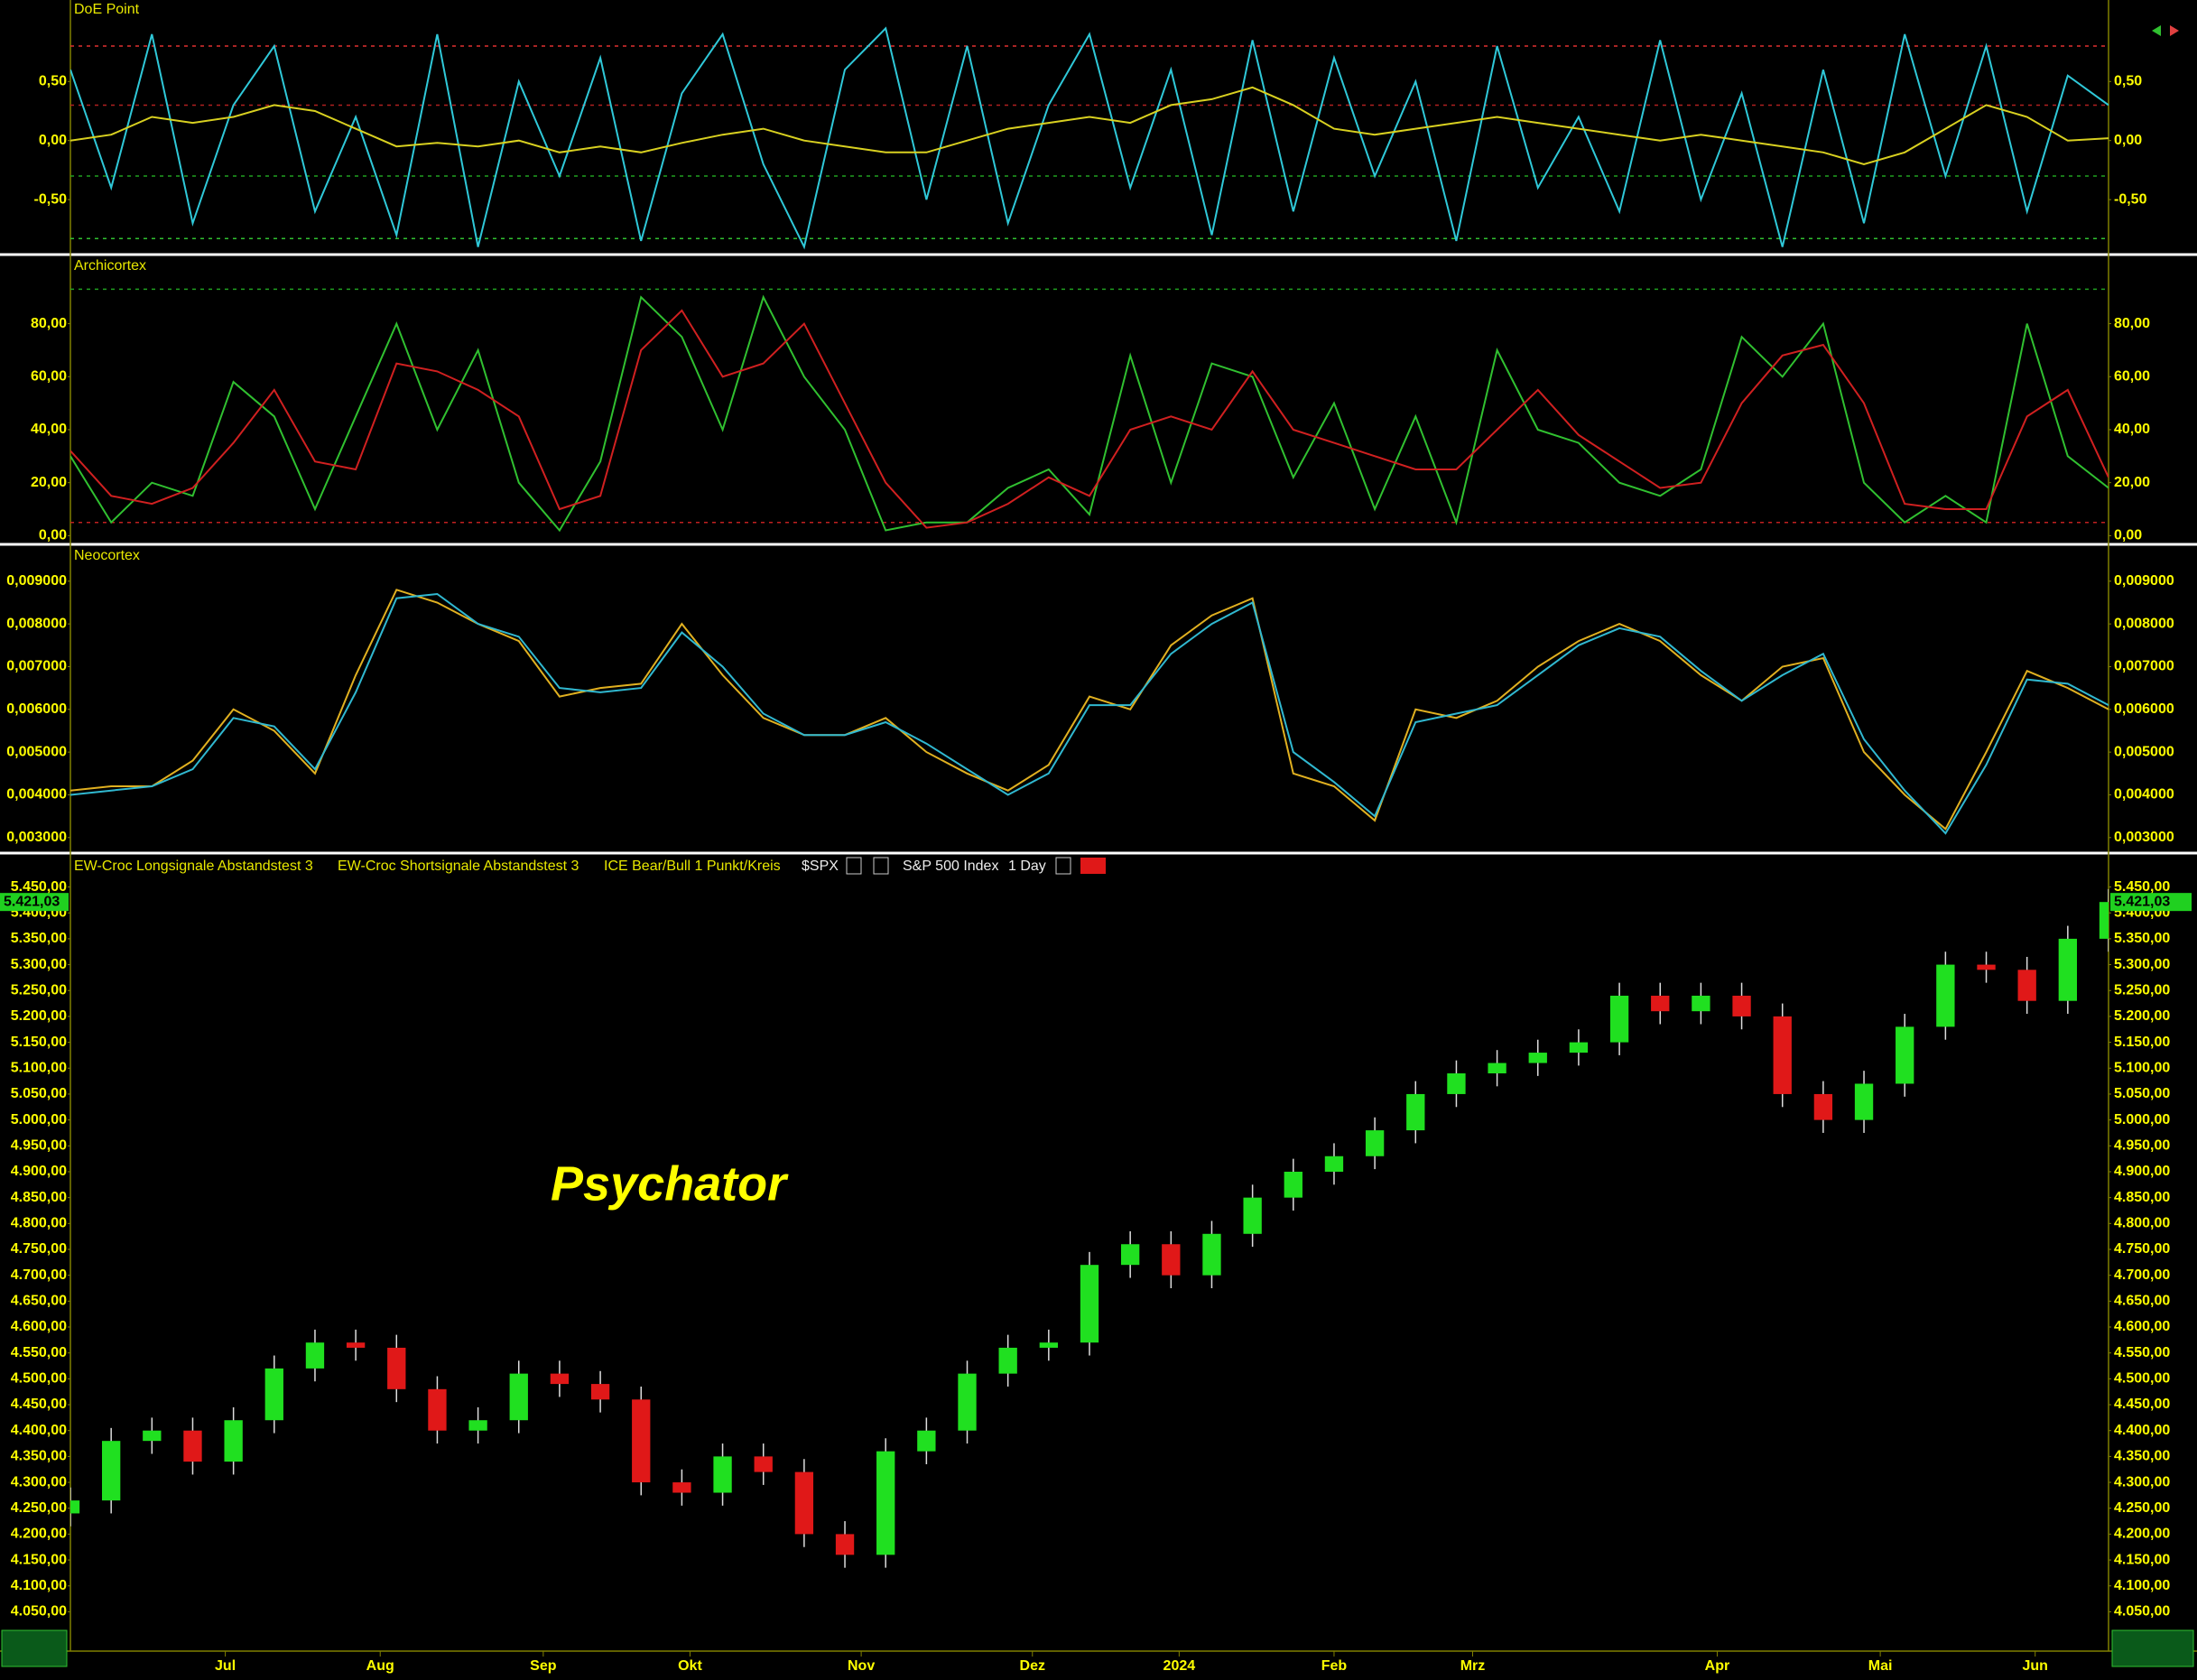 This screenshot has height=1680, width=2197. What do you see at coordinates (2142, 1379) in the screenshot?
I see `y-tick-label: 4.500,00` at bounding box center [2142, 1379].